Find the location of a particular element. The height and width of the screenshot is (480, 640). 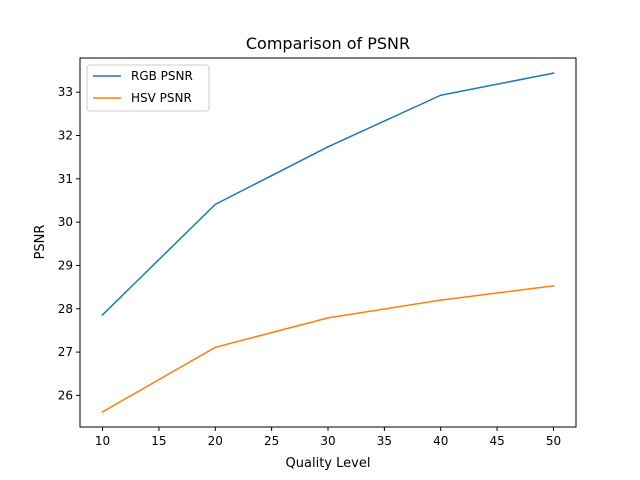

y-tick-label: 27 is located at coordinates (65, 352).